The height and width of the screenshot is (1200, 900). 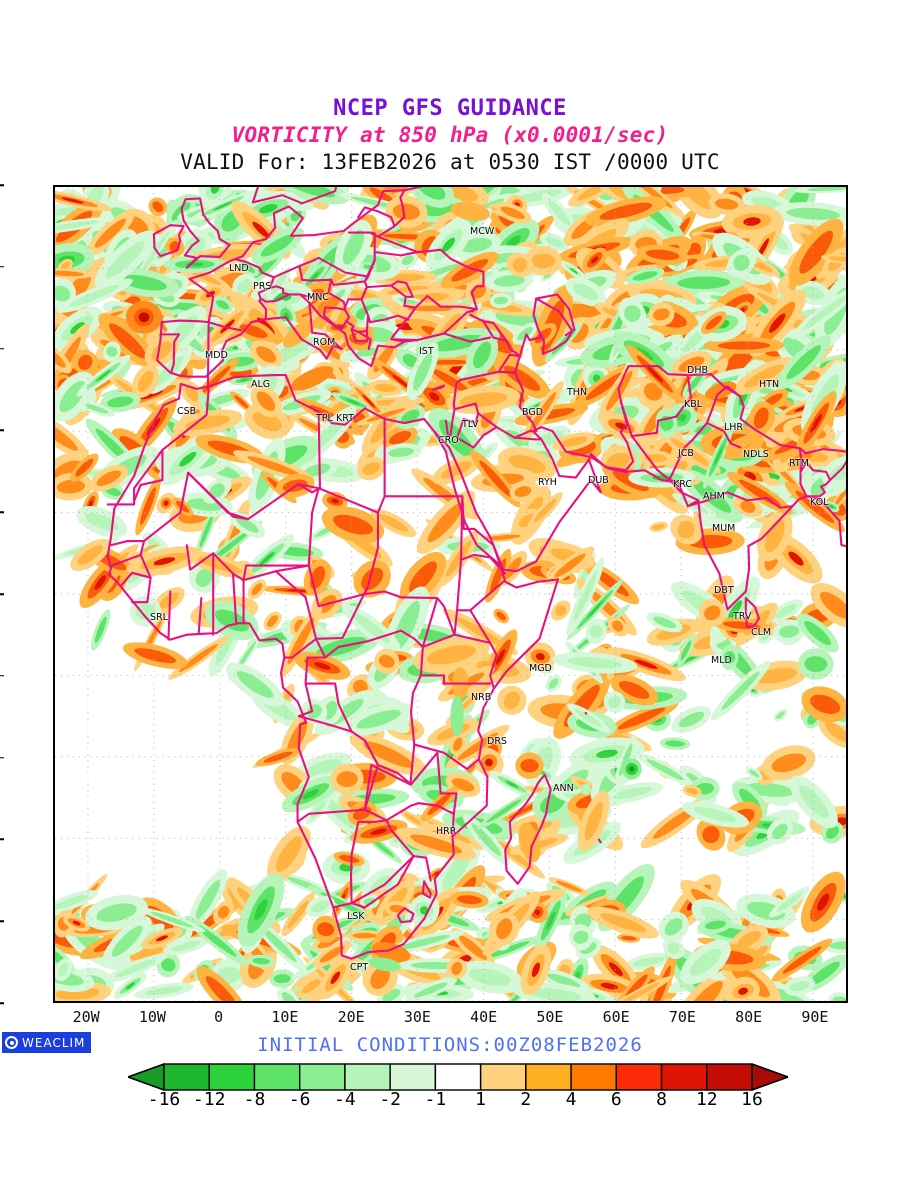 What do you see at coordinates (216, 355) in the screenshot?
I see `city-label-mdd: MDD` at bounding box center [216, 355].